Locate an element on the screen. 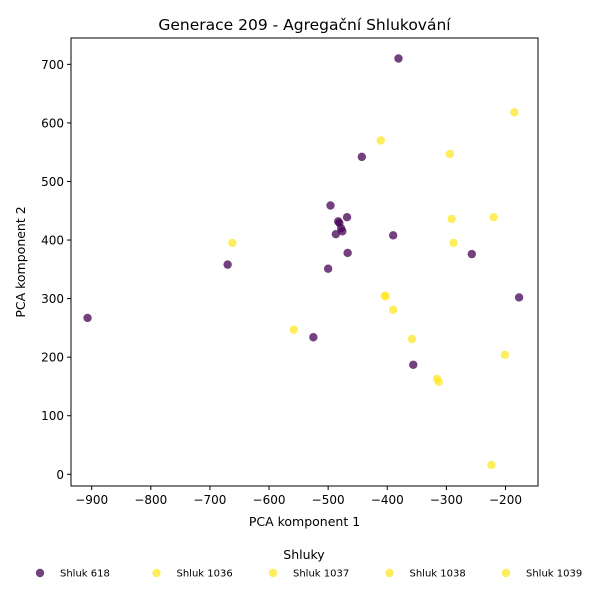  x-tick-label: −500 is located at coordinates (328, 500).